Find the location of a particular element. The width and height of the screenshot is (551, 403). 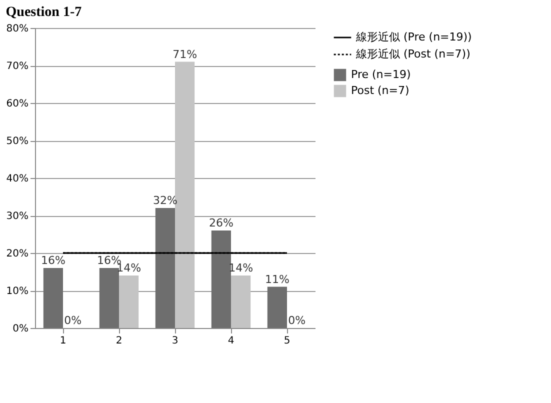

x-tick-label: 4 is located at coordinates (231, 341).